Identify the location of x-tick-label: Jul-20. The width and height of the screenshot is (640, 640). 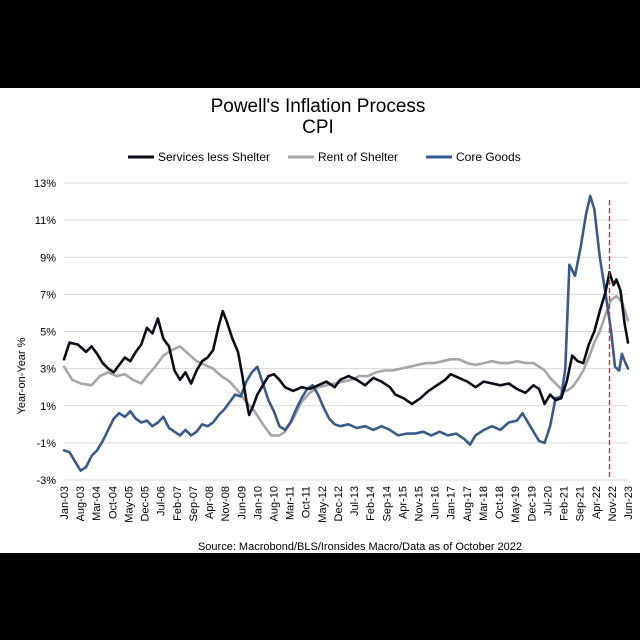
(548, 501).